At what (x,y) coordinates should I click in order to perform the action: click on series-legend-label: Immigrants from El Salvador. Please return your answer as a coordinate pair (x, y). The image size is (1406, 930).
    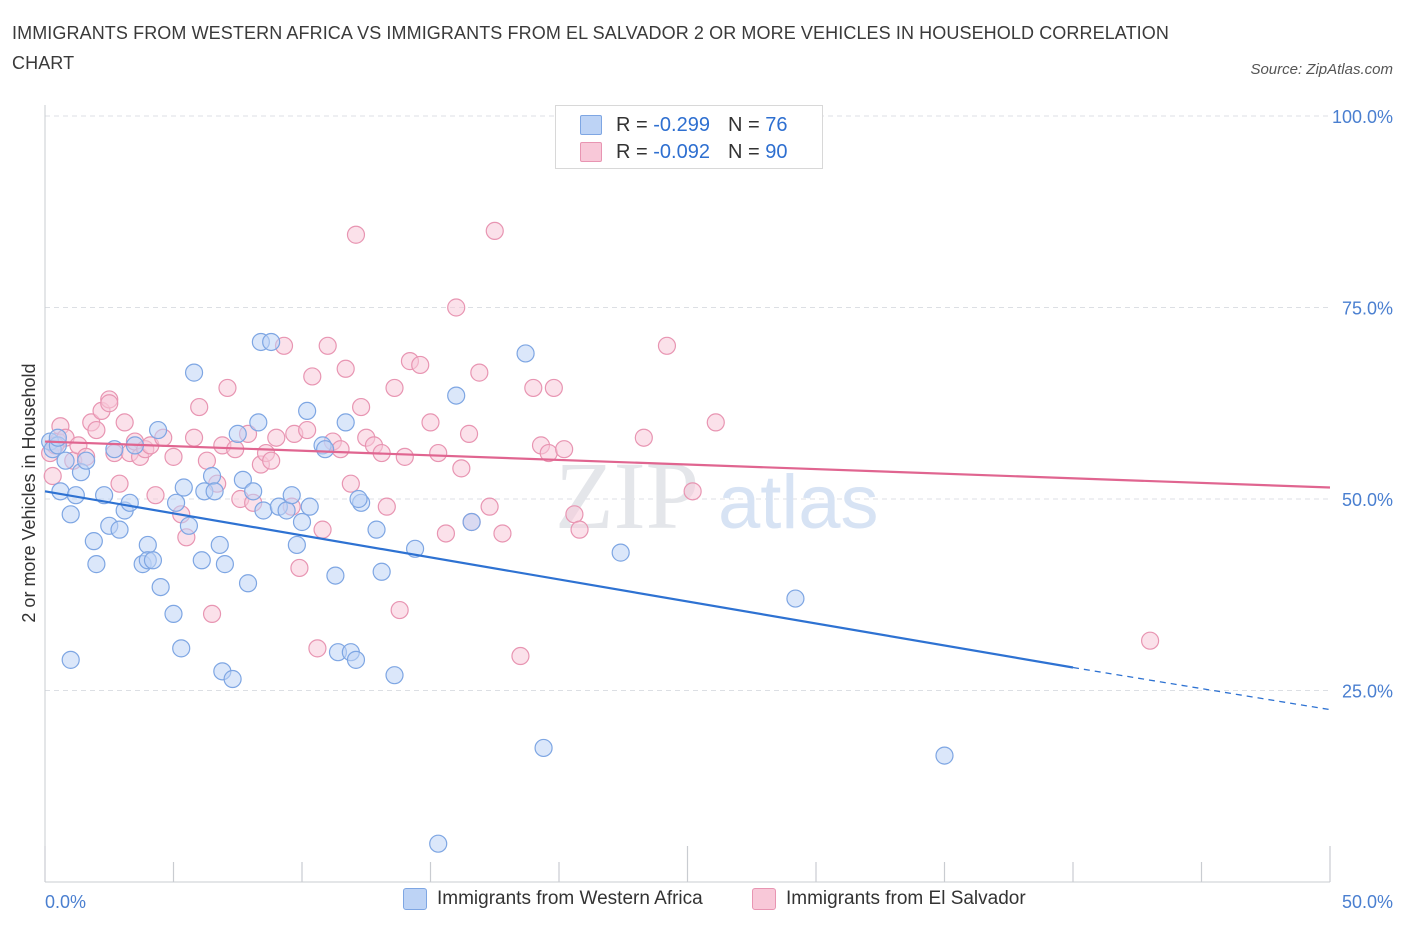
    Looking at the image, I should click on (906, 898).